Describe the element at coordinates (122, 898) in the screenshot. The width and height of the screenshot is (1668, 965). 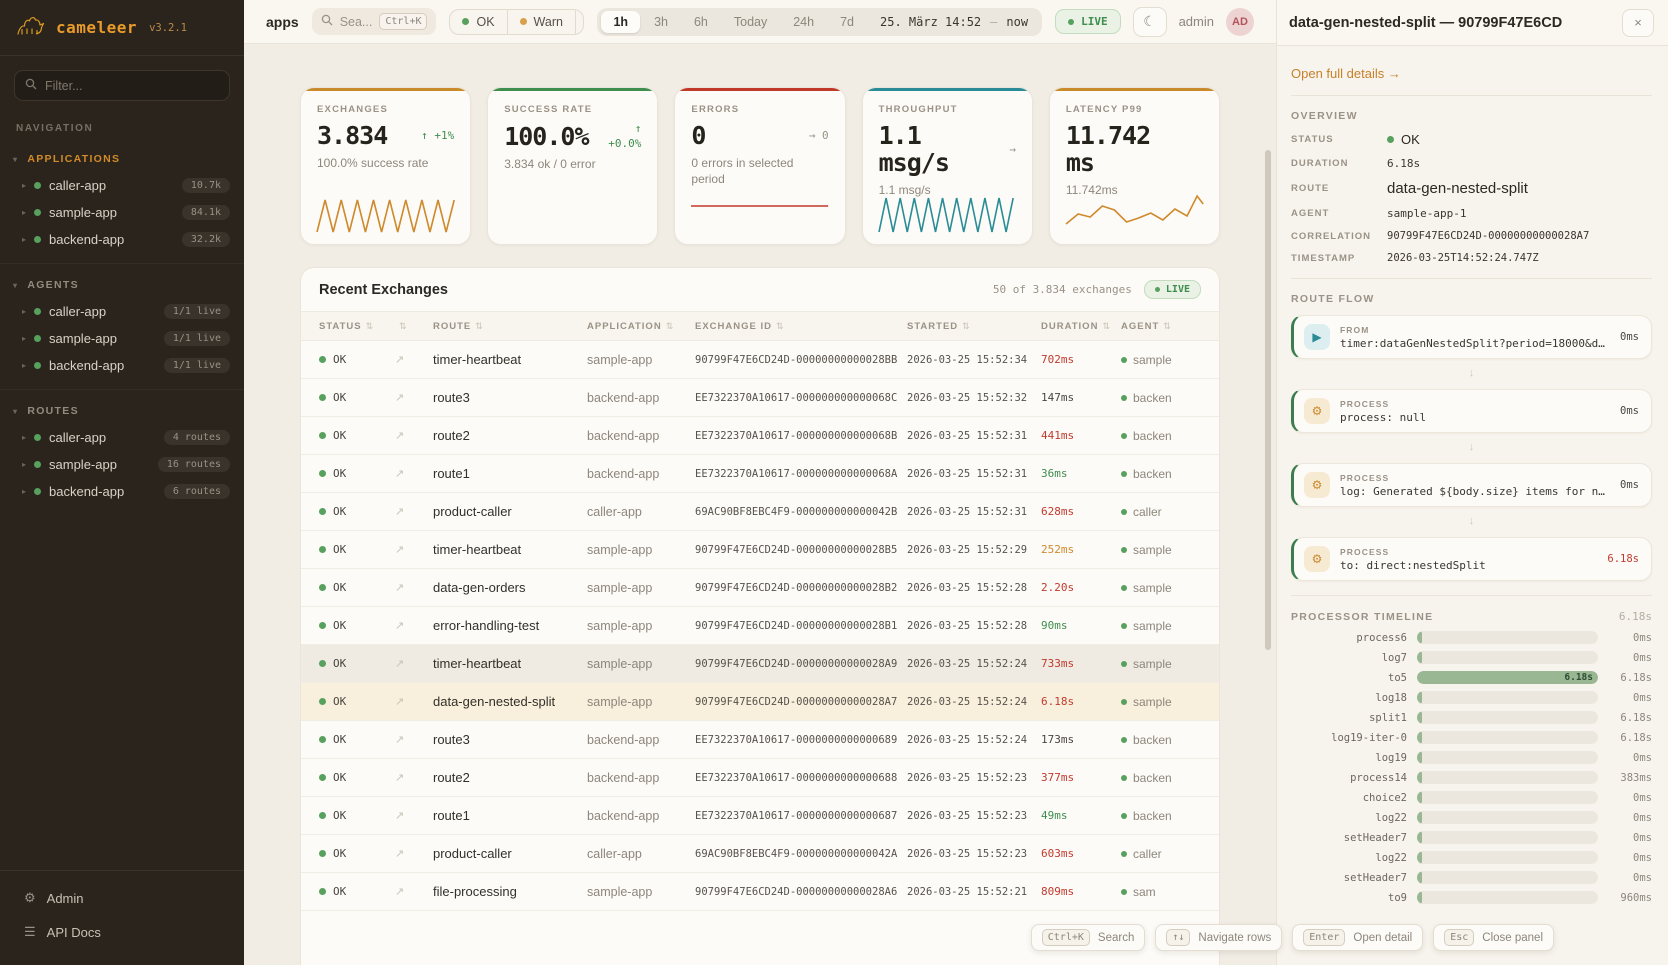
I see `sidebar-item-admin: ⚙ Admin` at that location.